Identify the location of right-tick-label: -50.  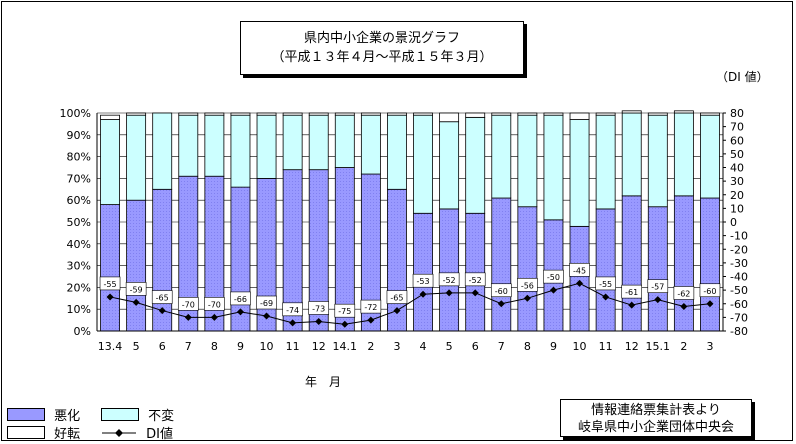
(739, 290).